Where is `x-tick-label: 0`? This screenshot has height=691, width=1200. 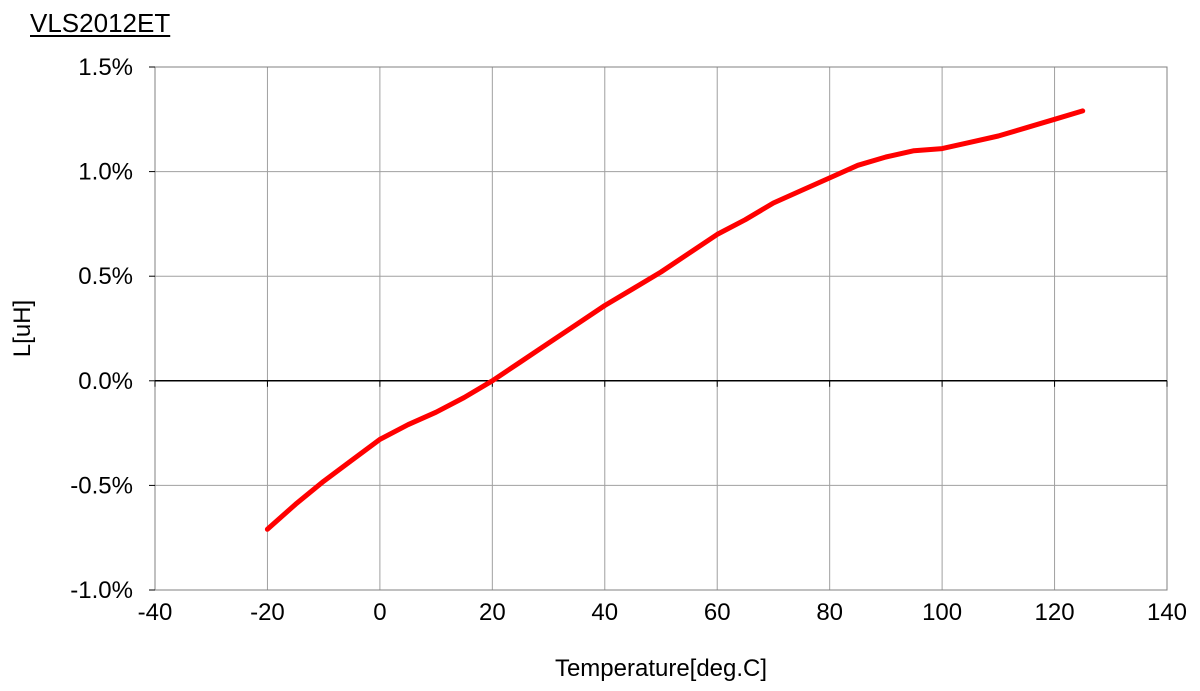 x-tick-label: 0 is located at coordinates (379, 612).